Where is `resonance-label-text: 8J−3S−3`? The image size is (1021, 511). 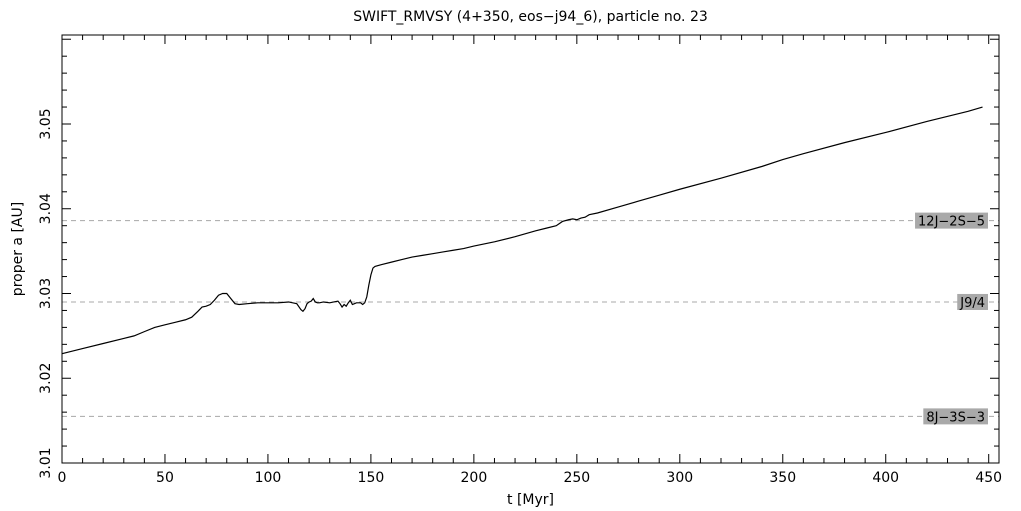 resonance-label-text: 8J−3S−3 is located at coordinates (955, 417).